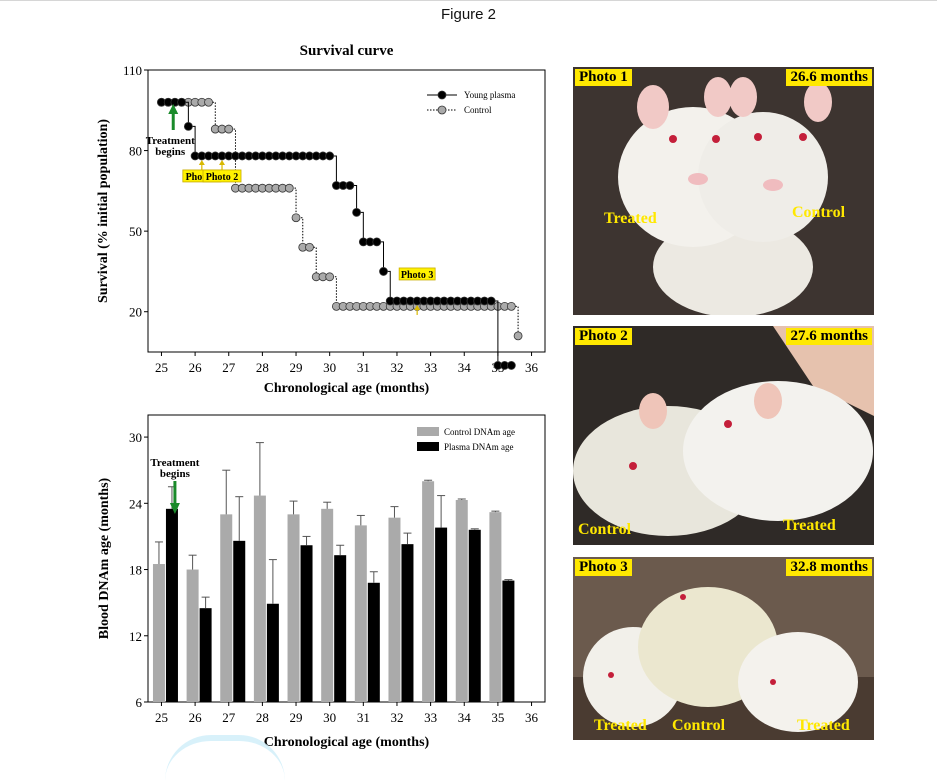  Describe the element at coordinates (442, 110) in the screenshot. I see `legend-marker` at that location.